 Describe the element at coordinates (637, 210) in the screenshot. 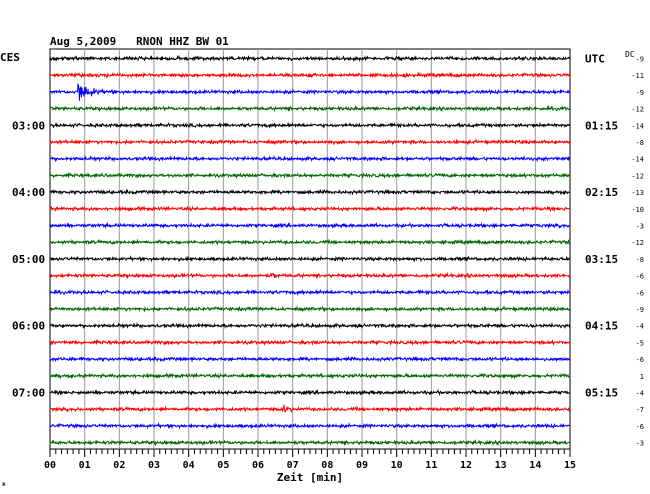

I see `dc-offset-value: -10` at that location.